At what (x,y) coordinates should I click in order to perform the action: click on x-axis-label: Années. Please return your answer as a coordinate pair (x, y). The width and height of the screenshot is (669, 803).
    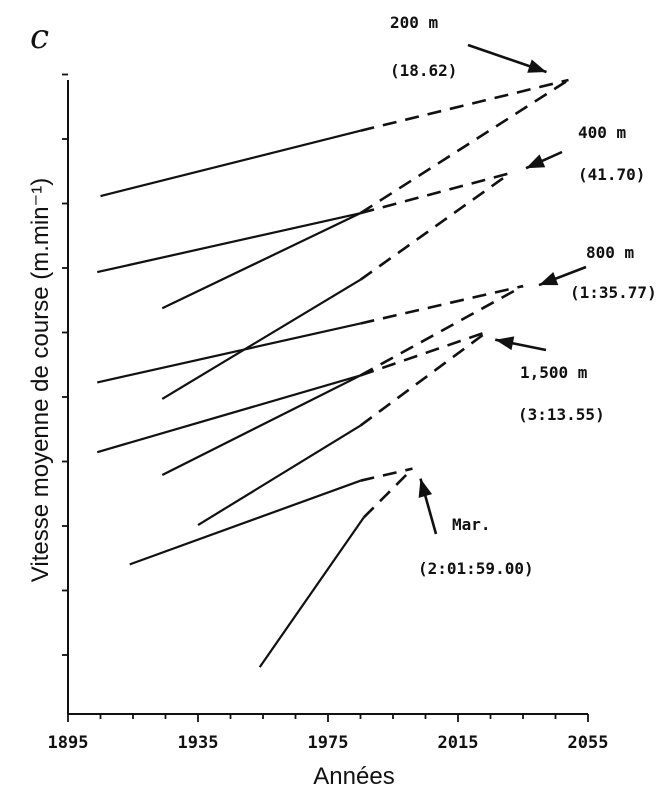
    Looking at the image, I should click on (353, 776).